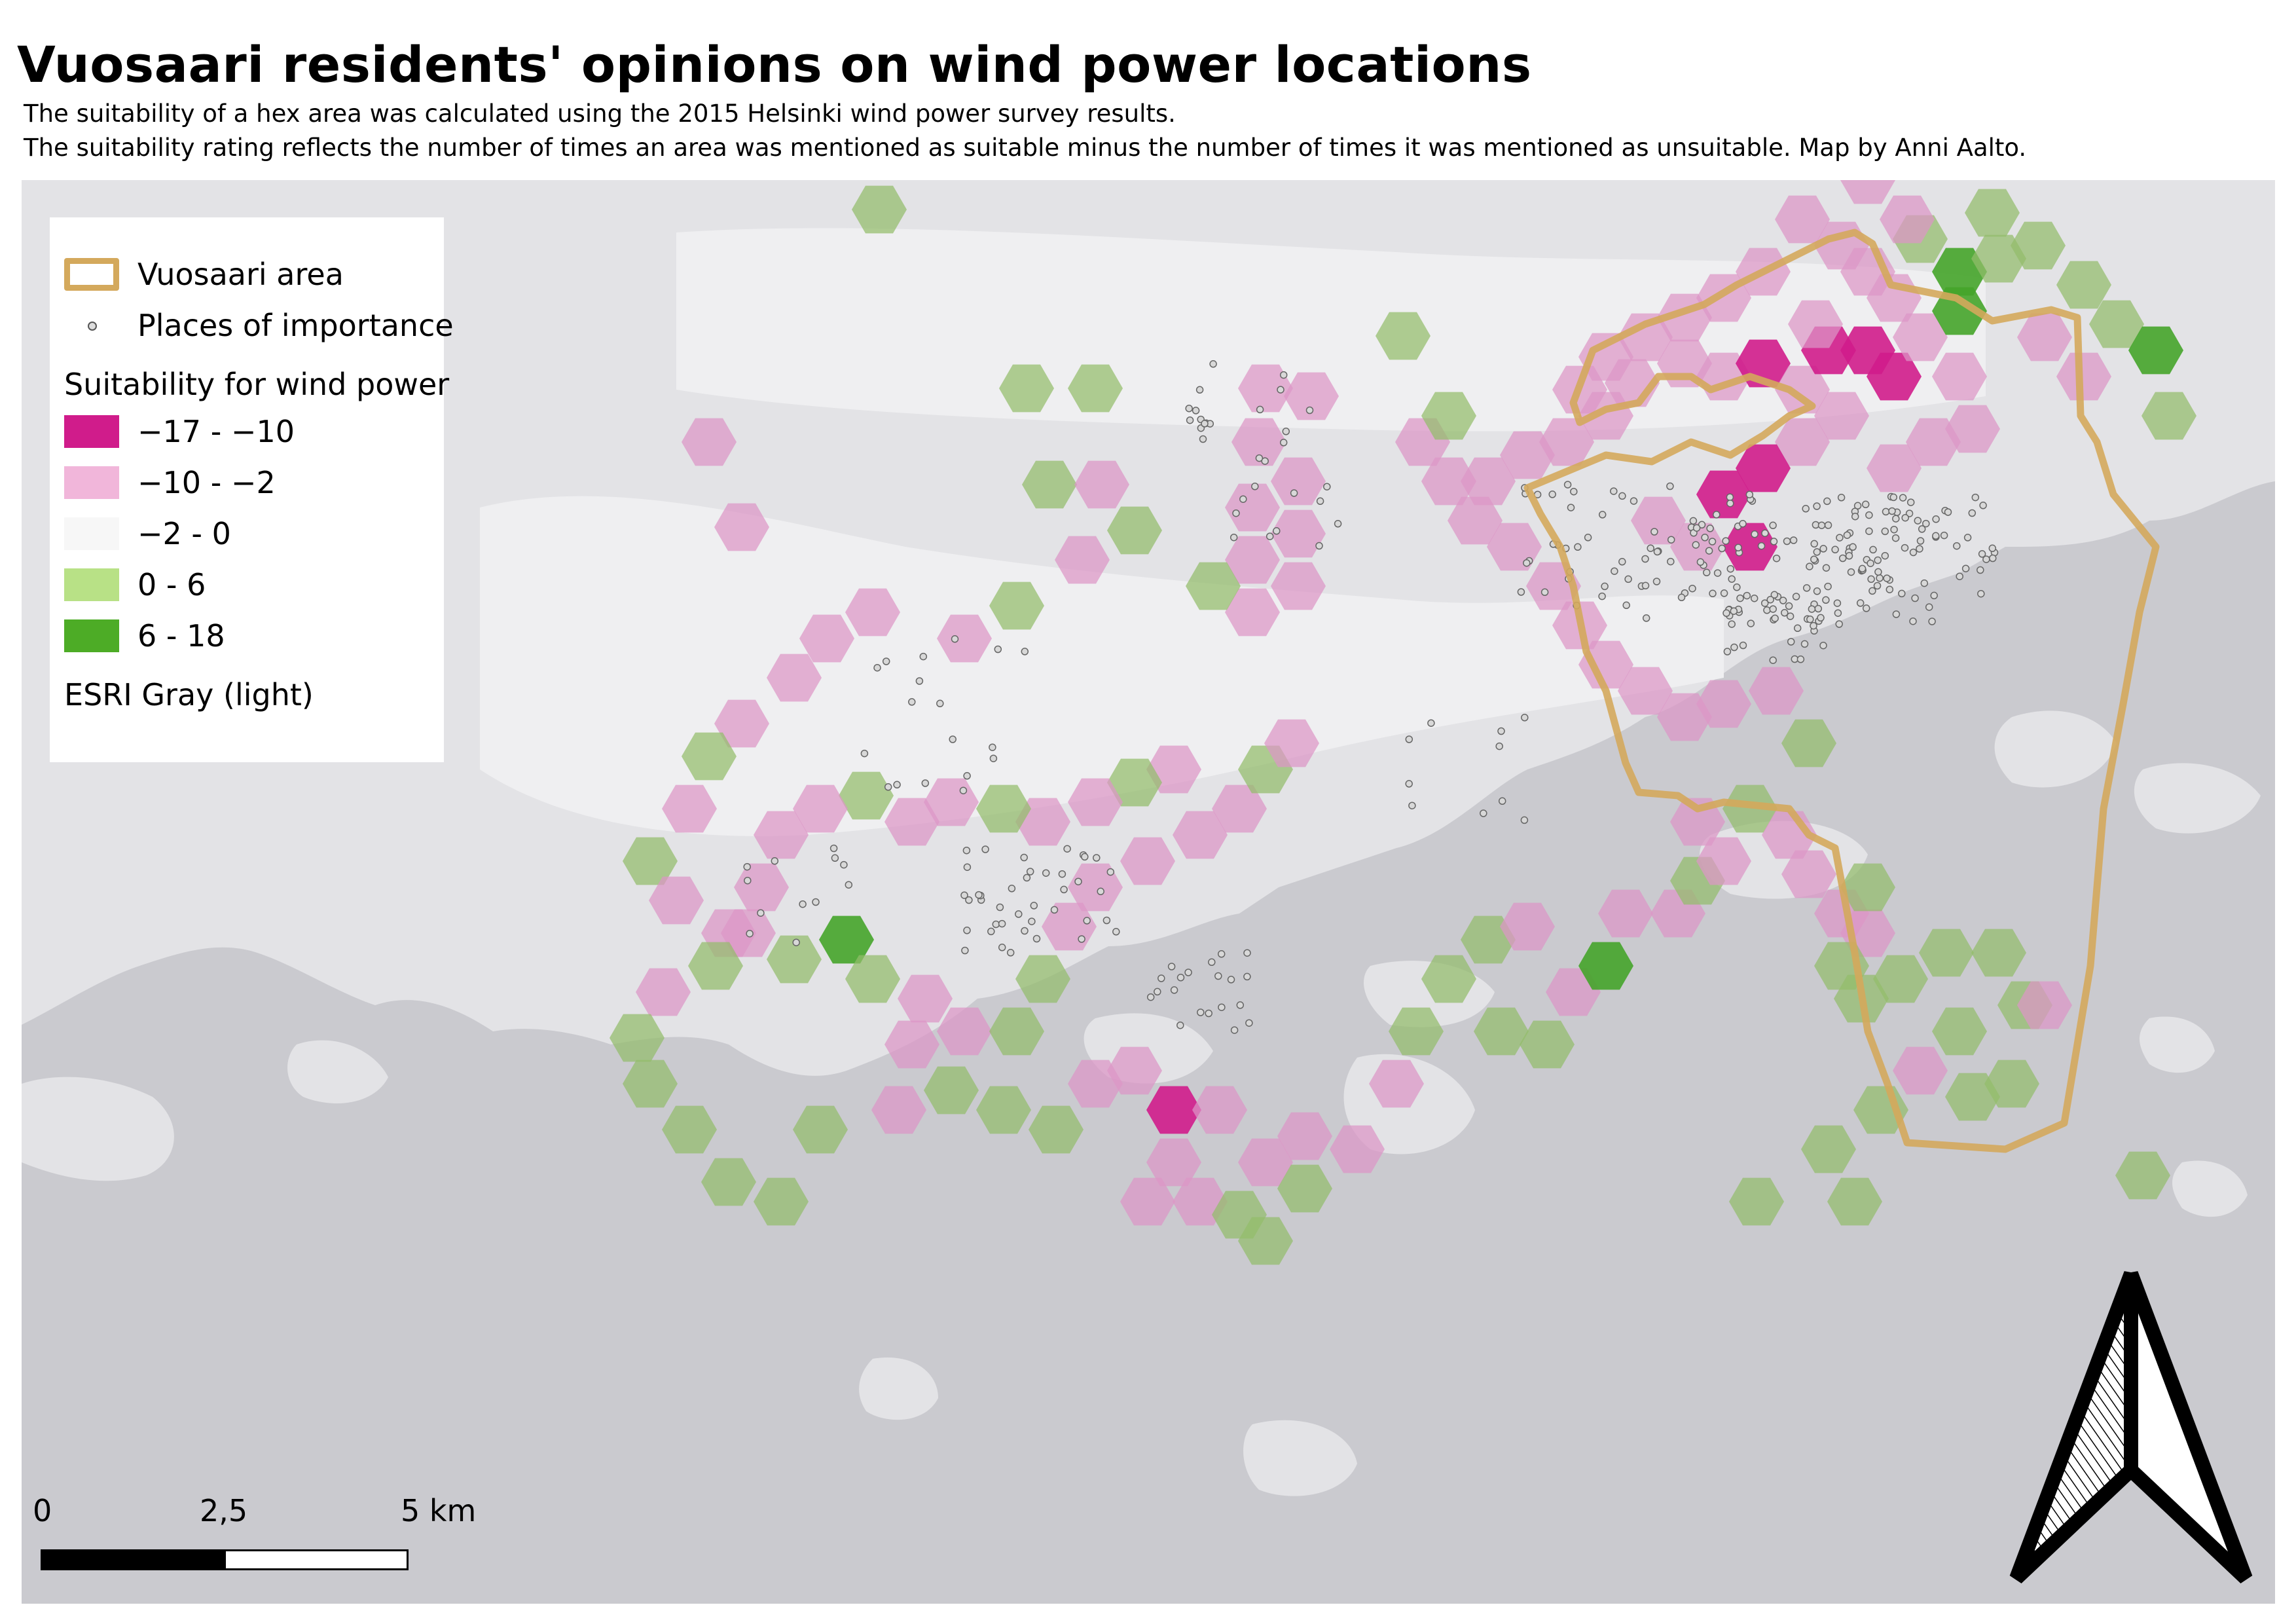 The height and width of the screenshot is (1624, 2296). I want to click on island-i, so click(898, 1388).